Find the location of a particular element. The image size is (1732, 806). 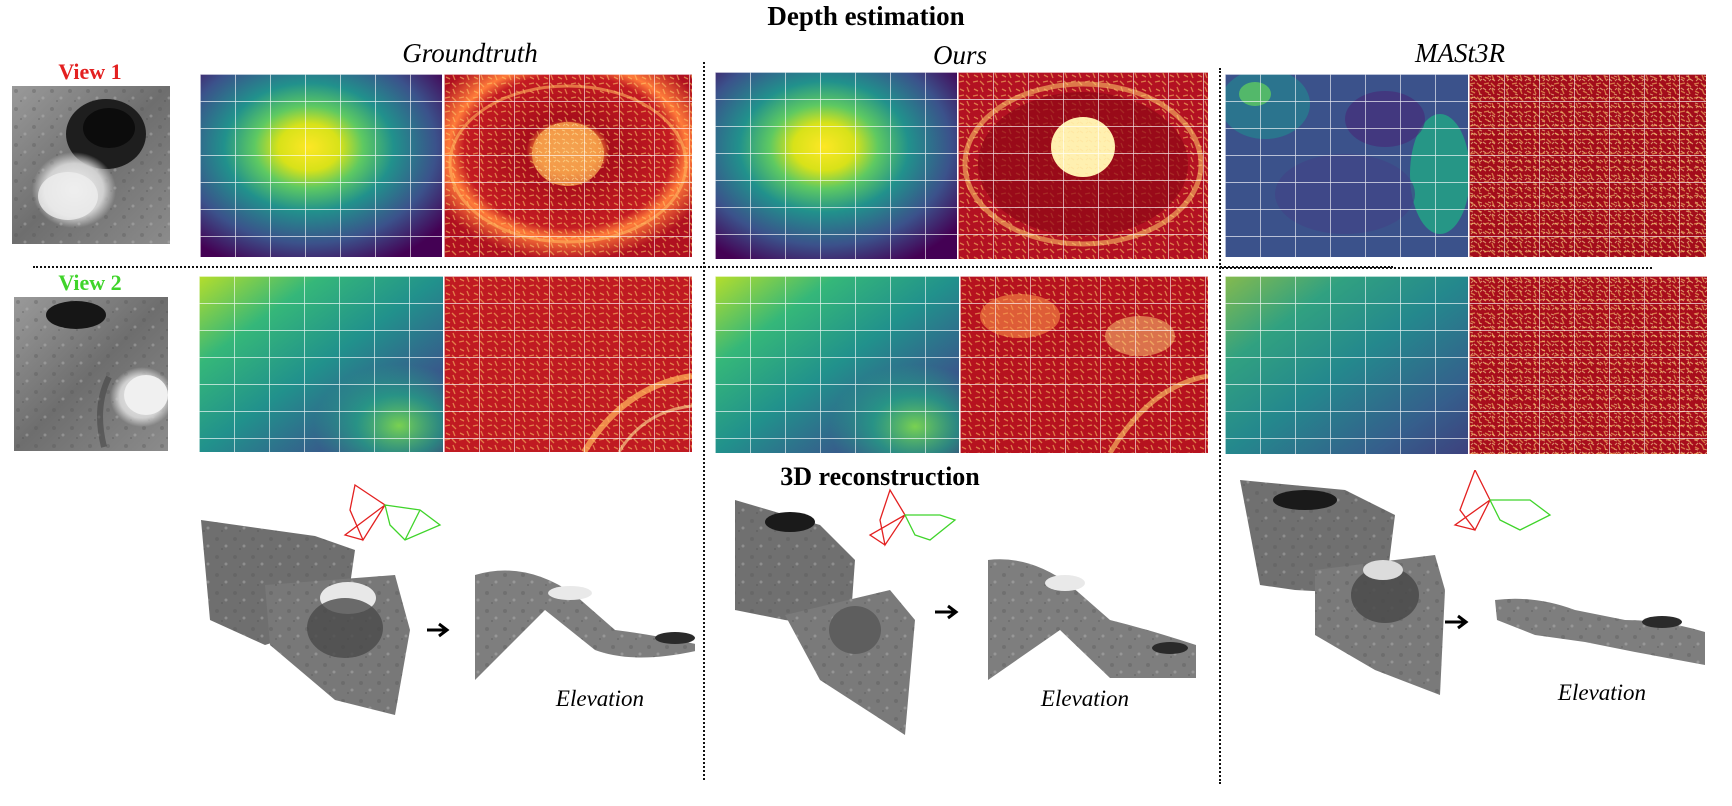

confidence-map-ours-view2 is located at coordinates (1084, 364).